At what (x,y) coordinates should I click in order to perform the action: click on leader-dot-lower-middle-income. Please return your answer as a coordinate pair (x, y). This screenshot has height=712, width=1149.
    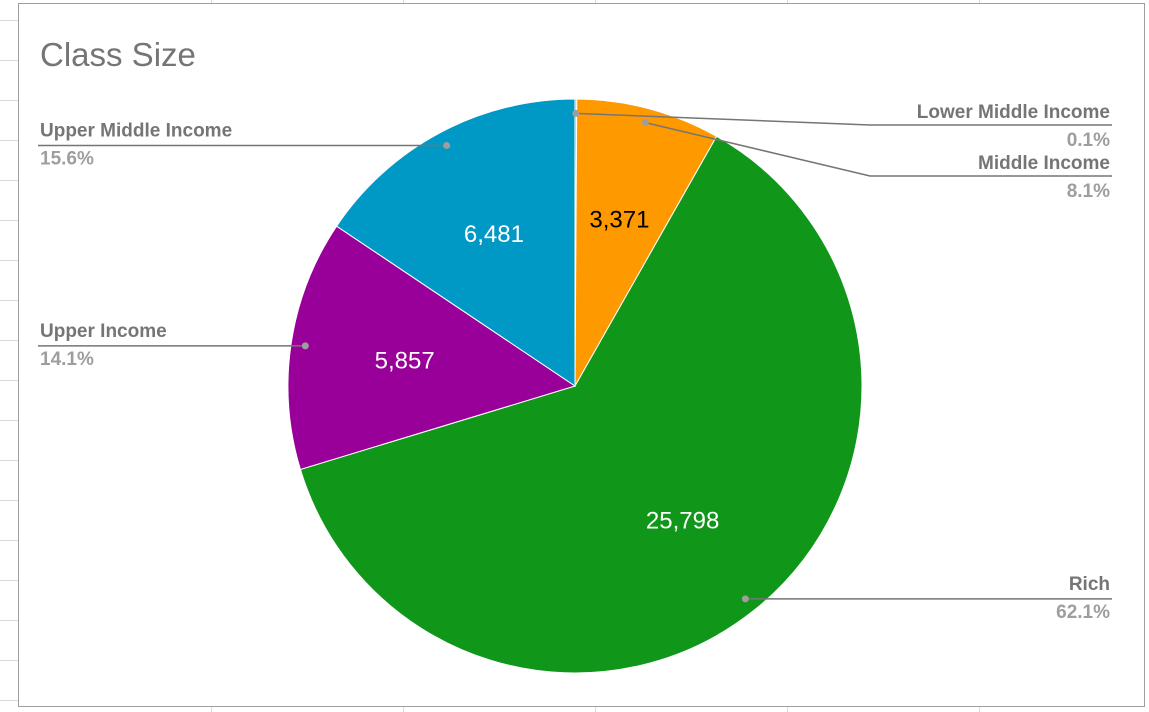
    Looking at the image, I should click on (576, 113).